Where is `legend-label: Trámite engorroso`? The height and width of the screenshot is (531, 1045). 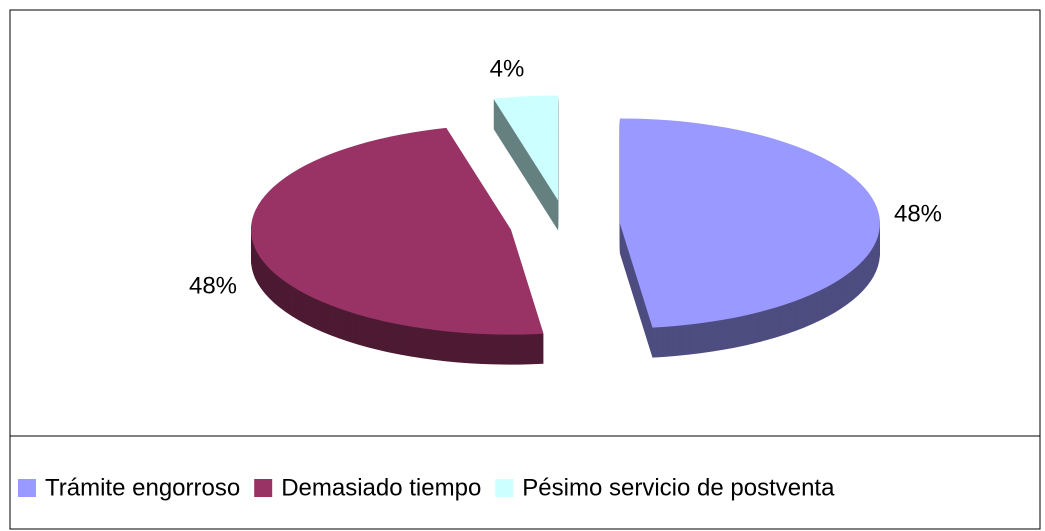
legend-label: Trámite engorroso is located at coordinates (142, 487).